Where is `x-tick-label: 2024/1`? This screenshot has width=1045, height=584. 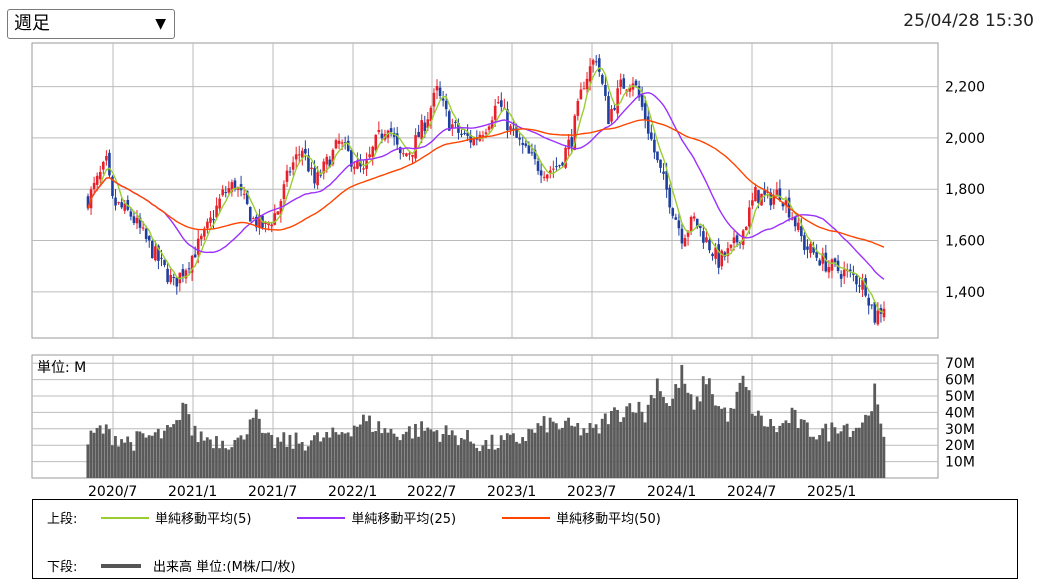
x-tick-label: 2024/1 is located at coordinates (671, 492).